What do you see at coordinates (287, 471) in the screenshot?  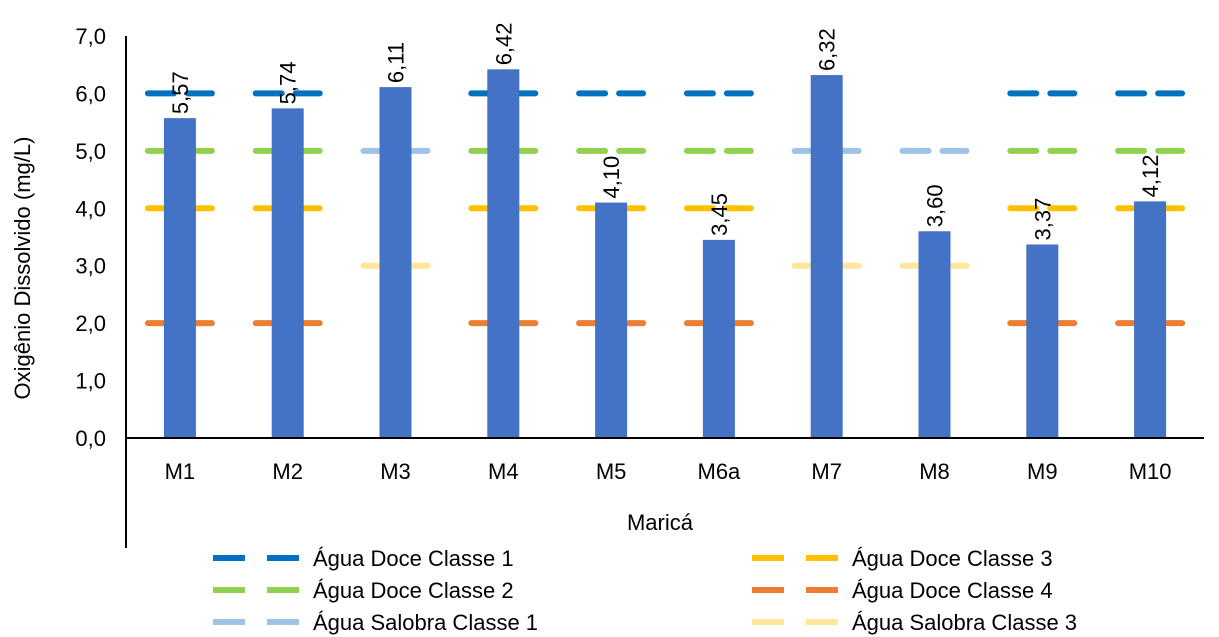 I see `x-tick-label: M2` at bounding box center [287, 471].